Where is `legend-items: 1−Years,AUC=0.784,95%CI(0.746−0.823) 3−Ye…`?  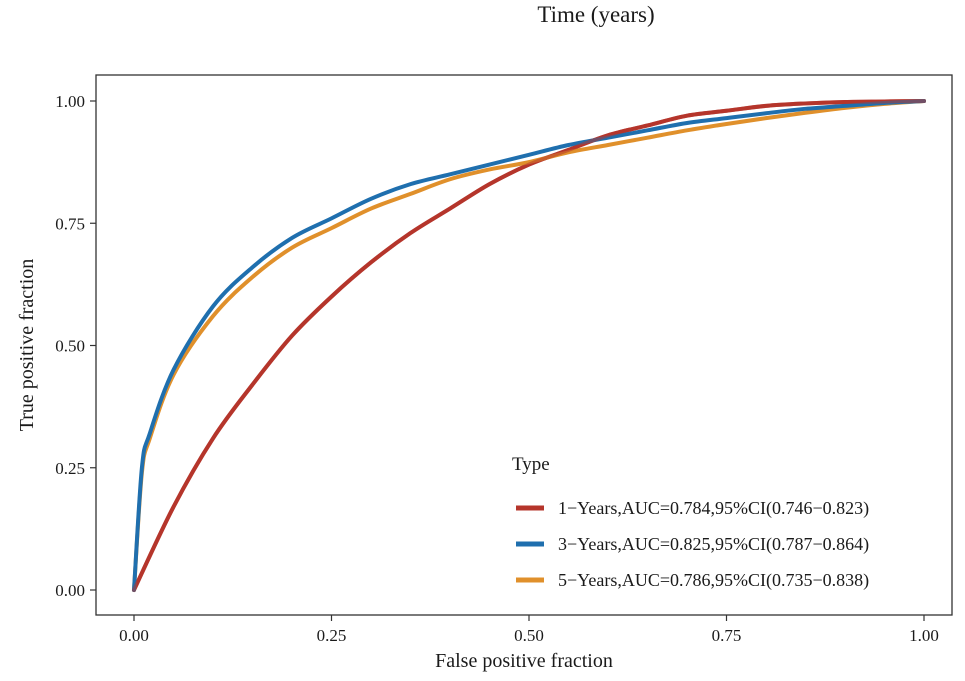
legend-items: 1−Years,AUC=0.784,95%CI(0.746−0.823) 3−Ye… is located at coordinates (692, 544).